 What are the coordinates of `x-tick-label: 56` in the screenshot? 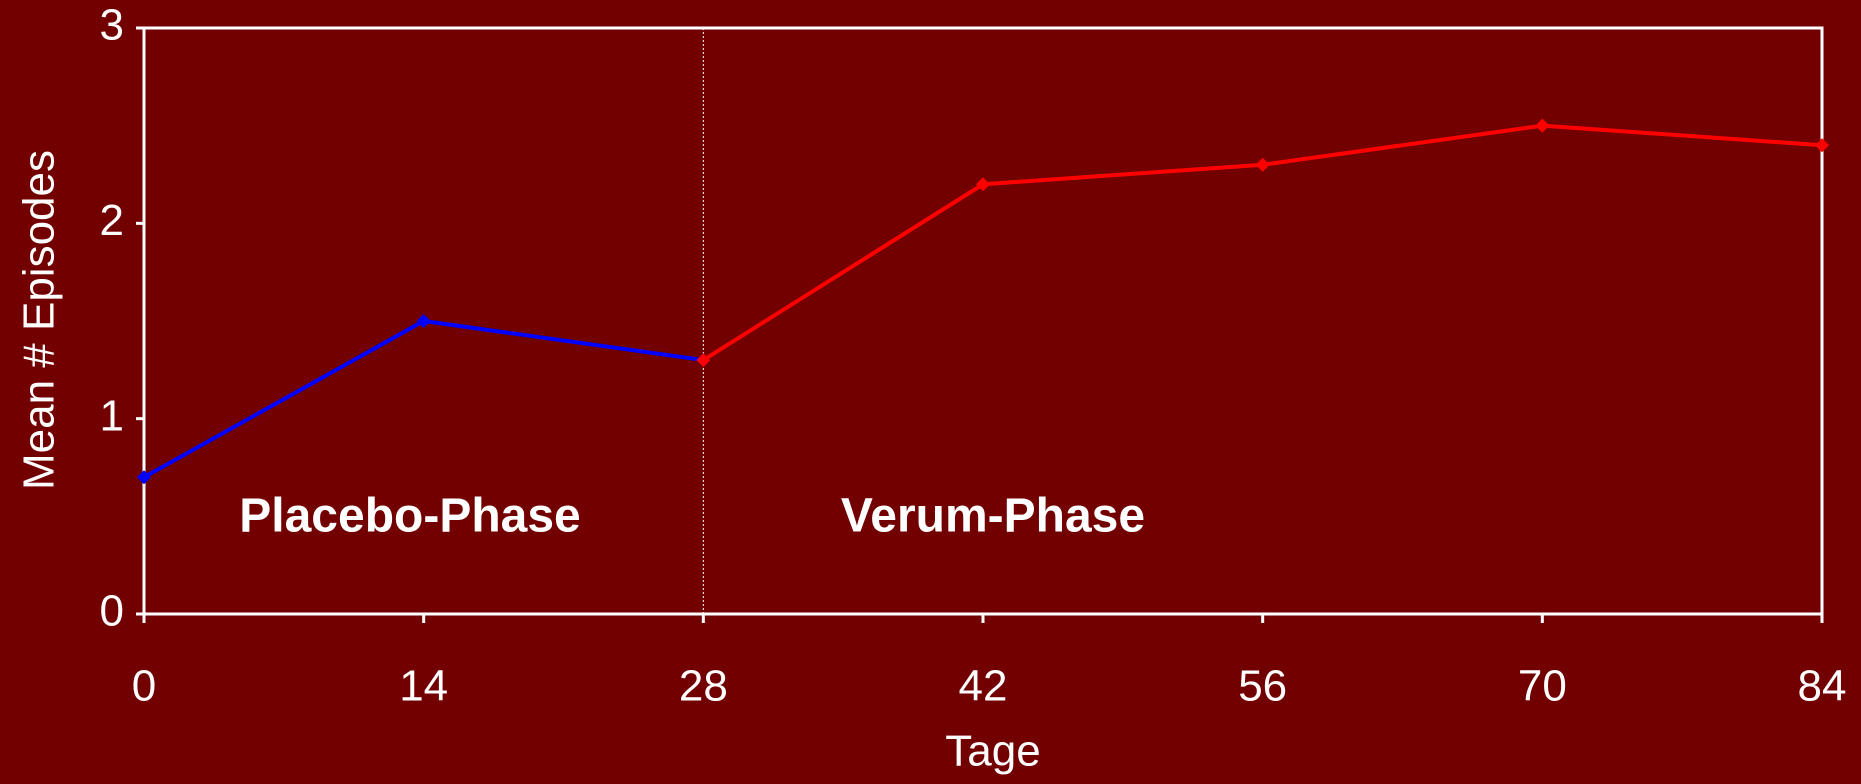 It's located at (1262, 686).